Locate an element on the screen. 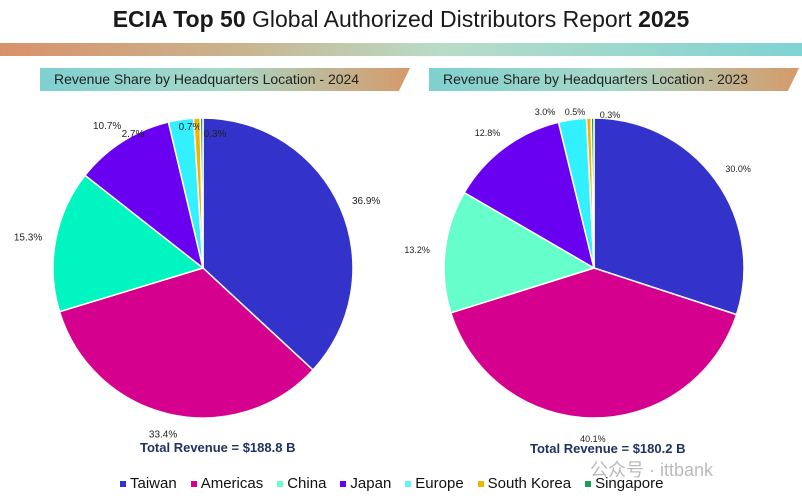 Image resolution: width=802 pixels, height=499 pixels. data-label: 2.7% is located at coordinates (133, 134).